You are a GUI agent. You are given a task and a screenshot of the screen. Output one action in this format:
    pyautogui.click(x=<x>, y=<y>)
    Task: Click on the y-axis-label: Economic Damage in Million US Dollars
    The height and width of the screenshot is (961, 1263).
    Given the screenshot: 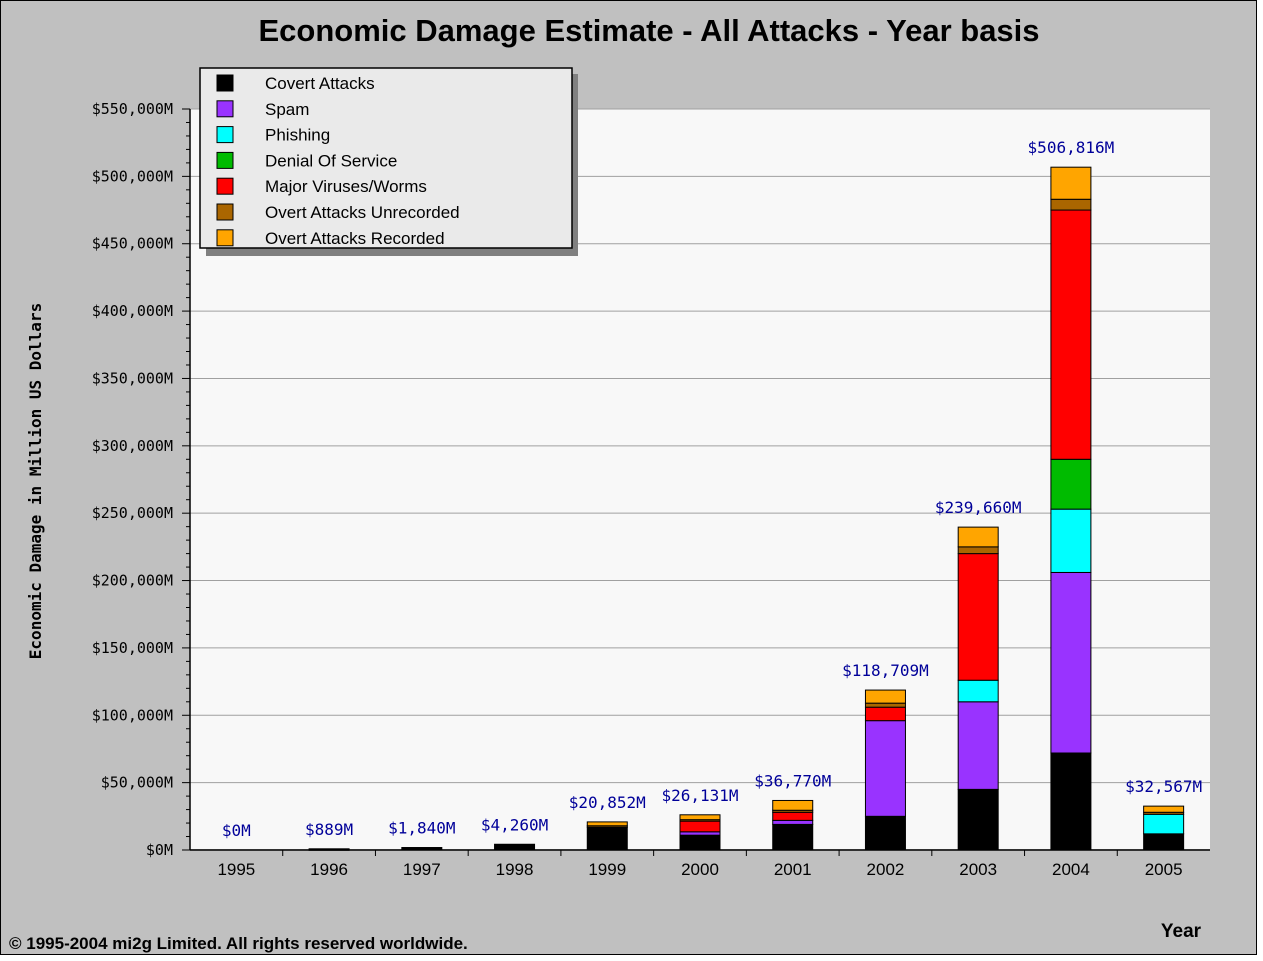 What is the action you would take?
    pyautogui.click(x=35, y=481)
    